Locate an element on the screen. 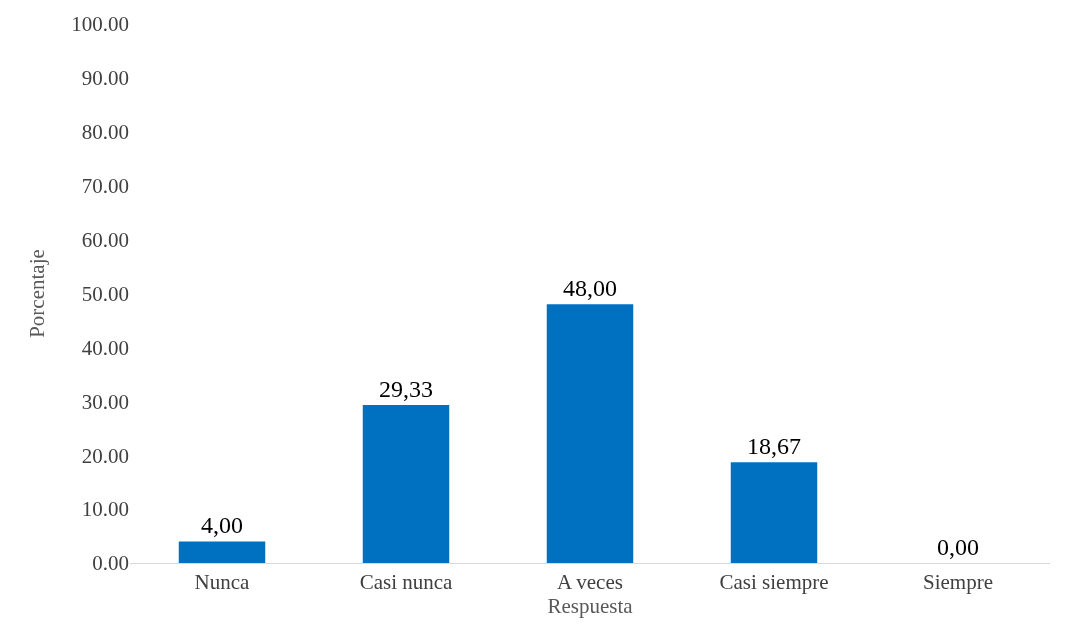 Image resolution: width=1067 pixels, height=643 pixels. data-label: 18,67 is located at coordinates (774, 446).